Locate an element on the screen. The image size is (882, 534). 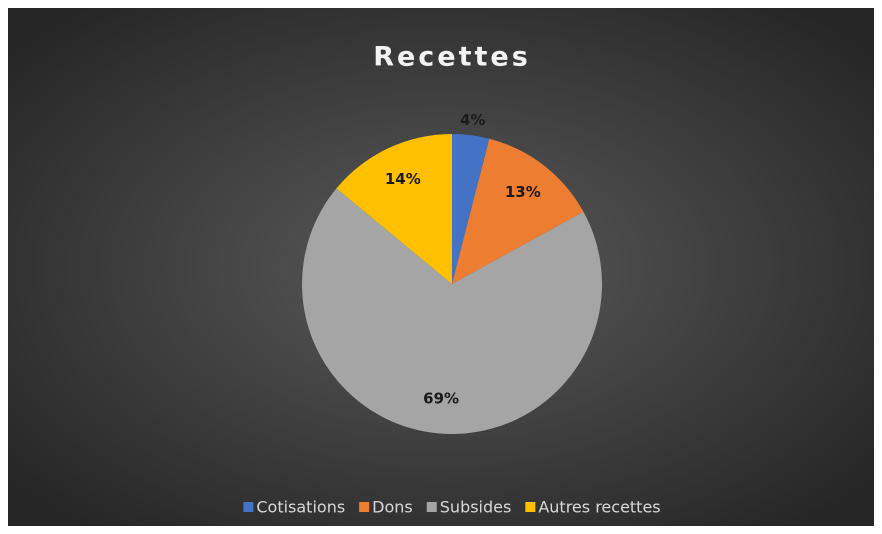
legend: Cotisations Dons Subsides Autres recettes is located at coordinates (452, 507).